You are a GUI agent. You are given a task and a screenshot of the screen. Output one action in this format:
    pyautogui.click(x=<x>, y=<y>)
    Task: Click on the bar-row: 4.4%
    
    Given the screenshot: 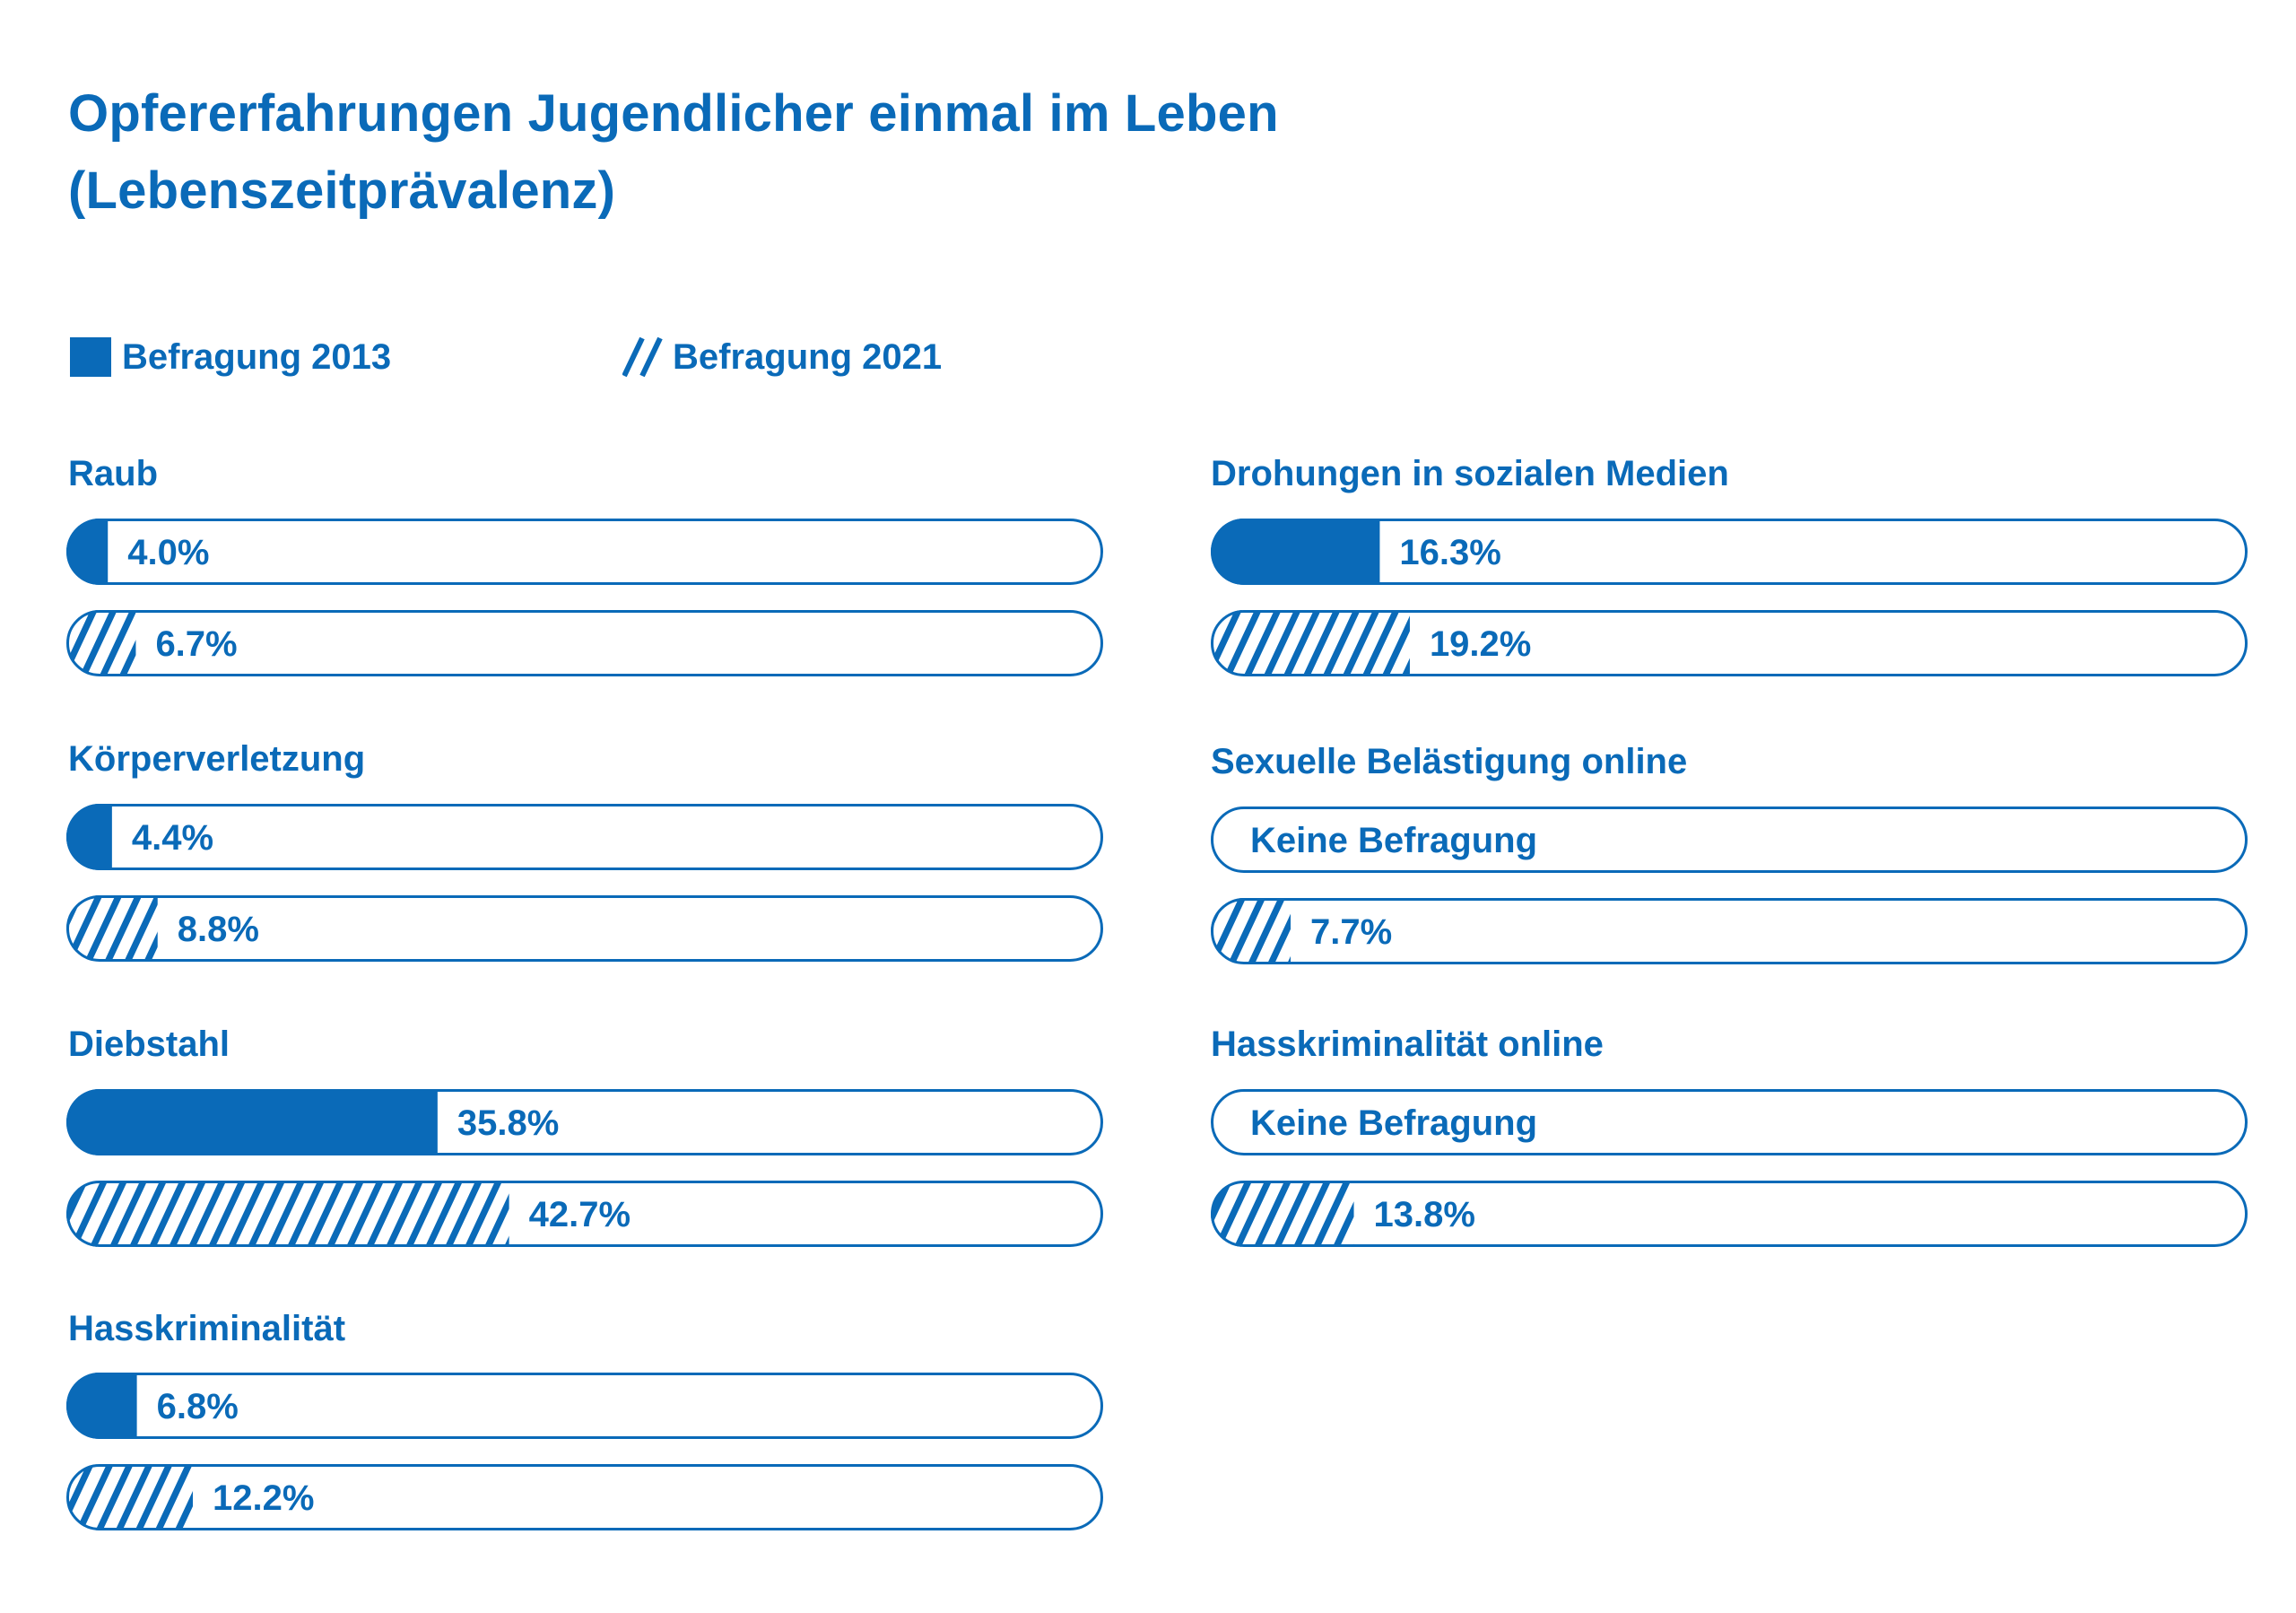 What is the action you would take?
    pyautogui.click(x=584, y=837)
    